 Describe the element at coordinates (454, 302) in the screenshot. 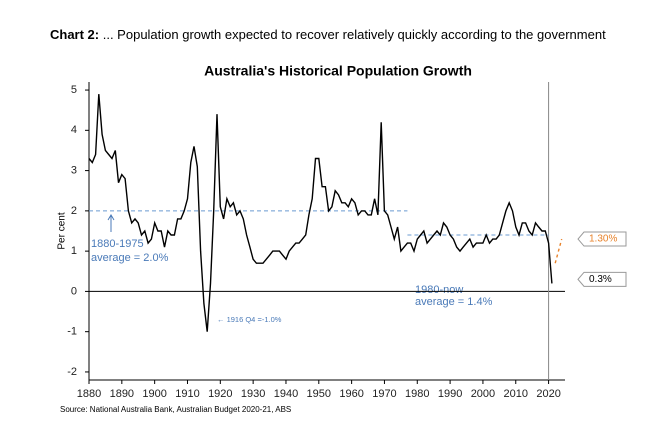

I see `average-label: average = 1.4%` at that location.